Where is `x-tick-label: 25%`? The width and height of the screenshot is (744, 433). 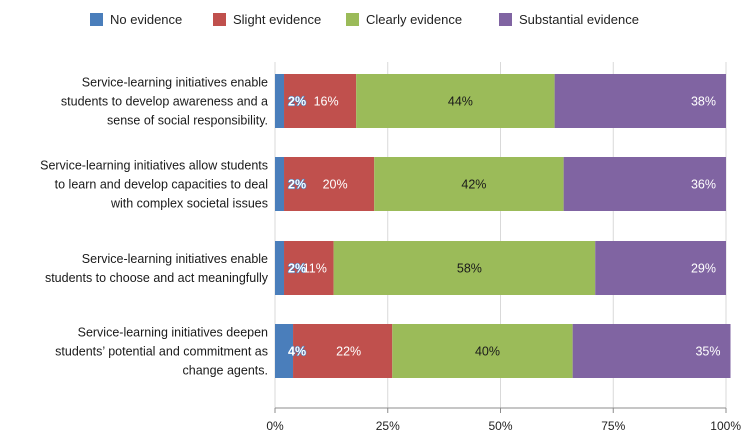 x-tick-label: 25% is located at coordinates (388, 426).